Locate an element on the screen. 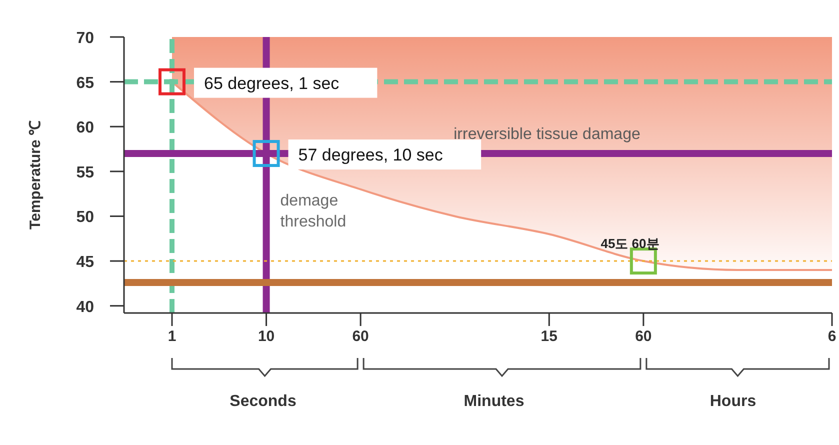 The height and width of the screenshot is (445, 839). text: Hours is located at coordinates (733, 401).